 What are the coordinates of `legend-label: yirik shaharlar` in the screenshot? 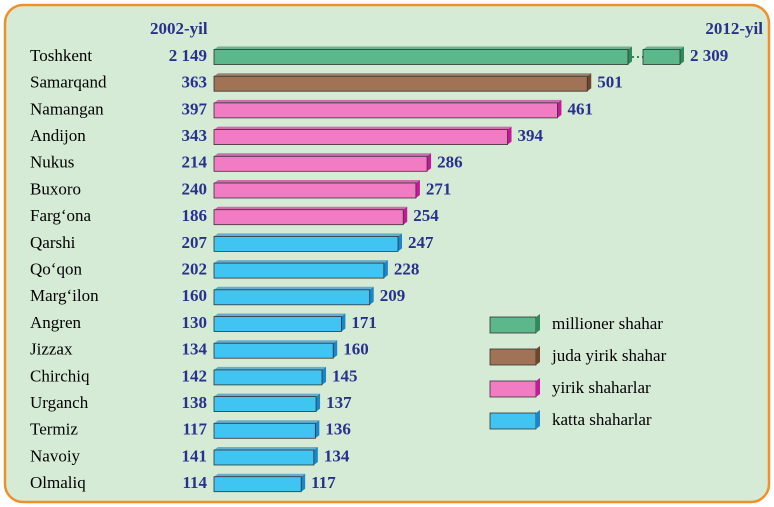 It's located at (601, 387).